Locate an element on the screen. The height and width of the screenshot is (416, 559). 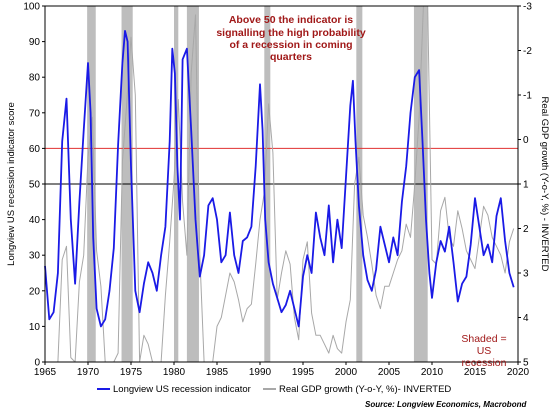
annotation-line-3: of a recession in coming is located at coordinates (290, 45).